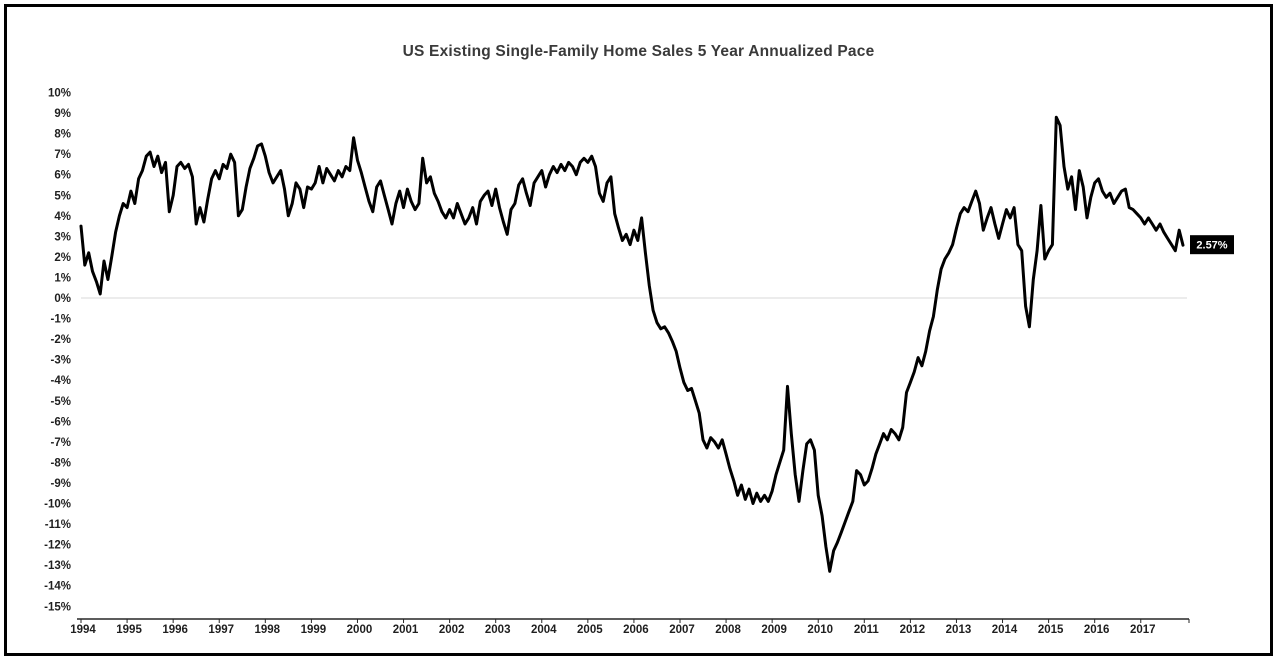 The width and height of the screenshot is (1277, 660). What do you see at coordinates (62, 196) in the screenshot?
I see `y-tick-label: 5%` at bounding box center [62, 196].